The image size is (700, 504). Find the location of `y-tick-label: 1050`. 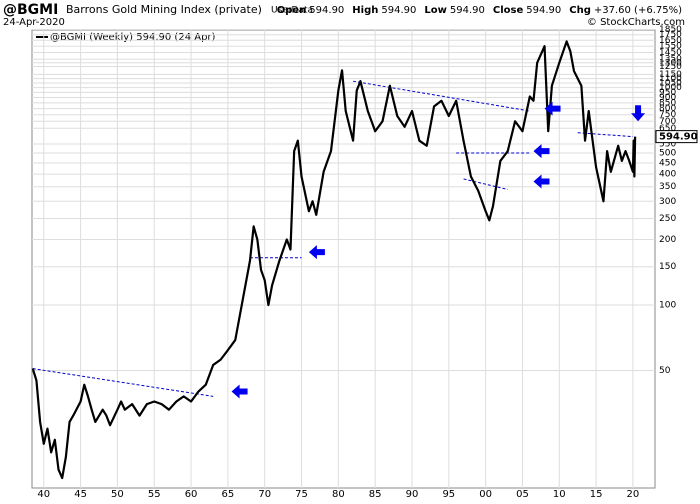

y-tick-label: 1050 is located at coordinates (670, 83).